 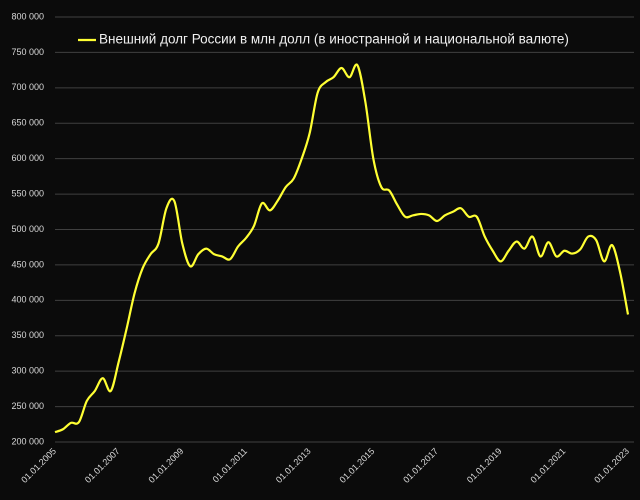 I want to click on y-tick-label: 400 000, so click(x=27, y=300).